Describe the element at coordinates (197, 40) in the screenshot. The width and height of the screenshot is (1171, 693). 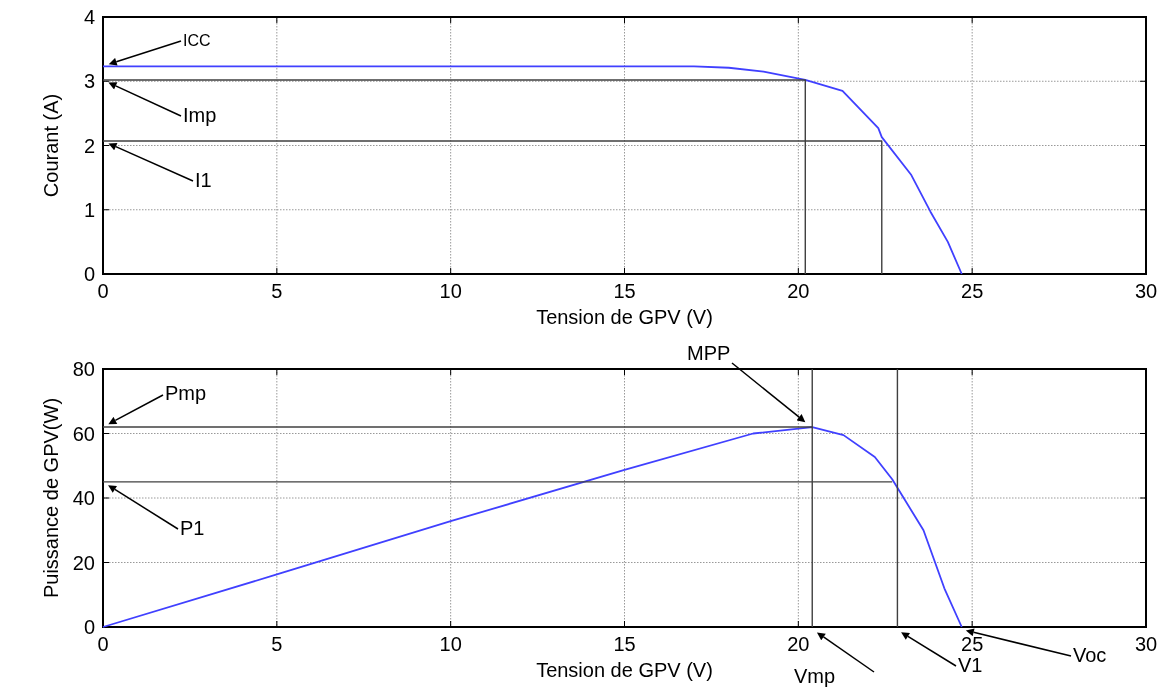
I see `annotation: ICC` at that location.